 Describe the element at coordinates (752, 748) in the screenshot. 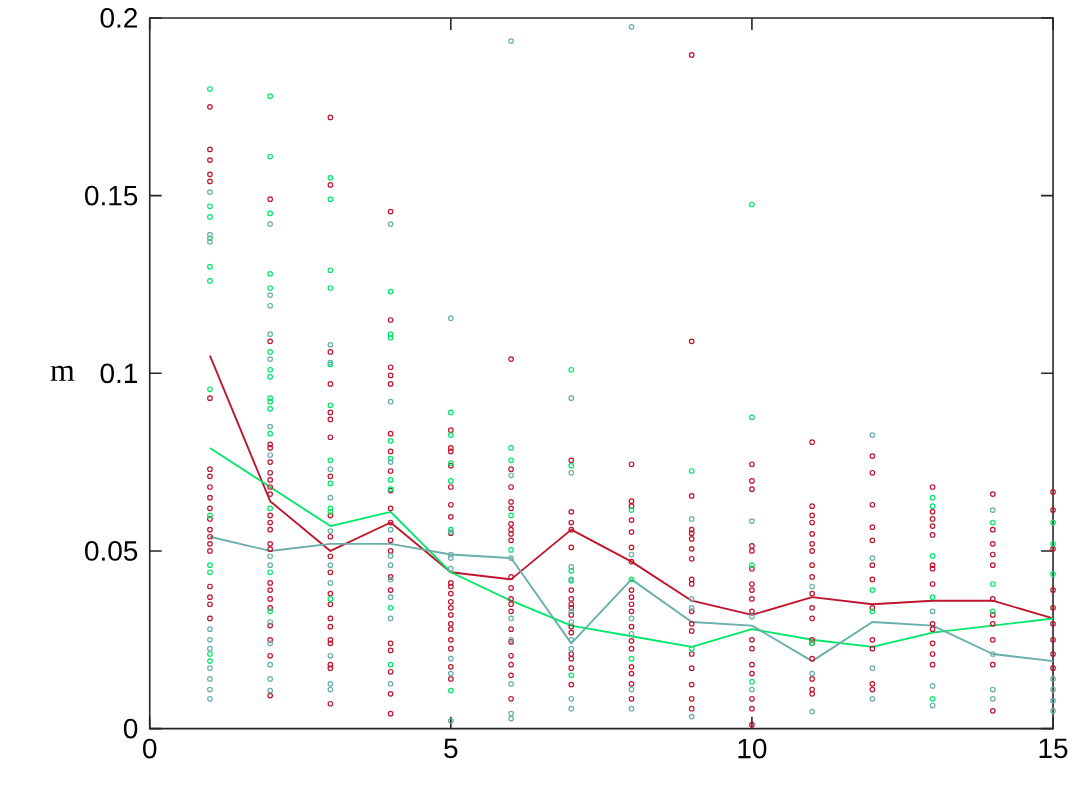

I see `x-tick-label: 10` at that location.